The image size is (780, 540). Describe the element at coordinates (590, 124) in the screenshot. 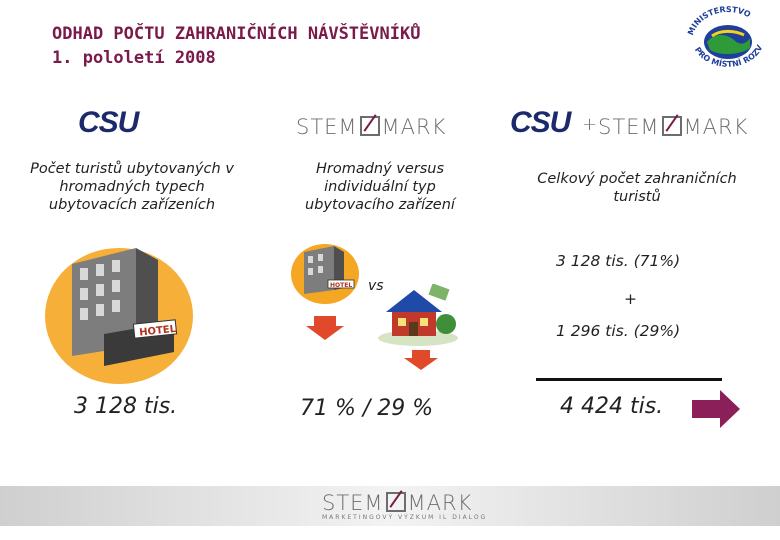

I see `plus-sign-logo: +` at that location.